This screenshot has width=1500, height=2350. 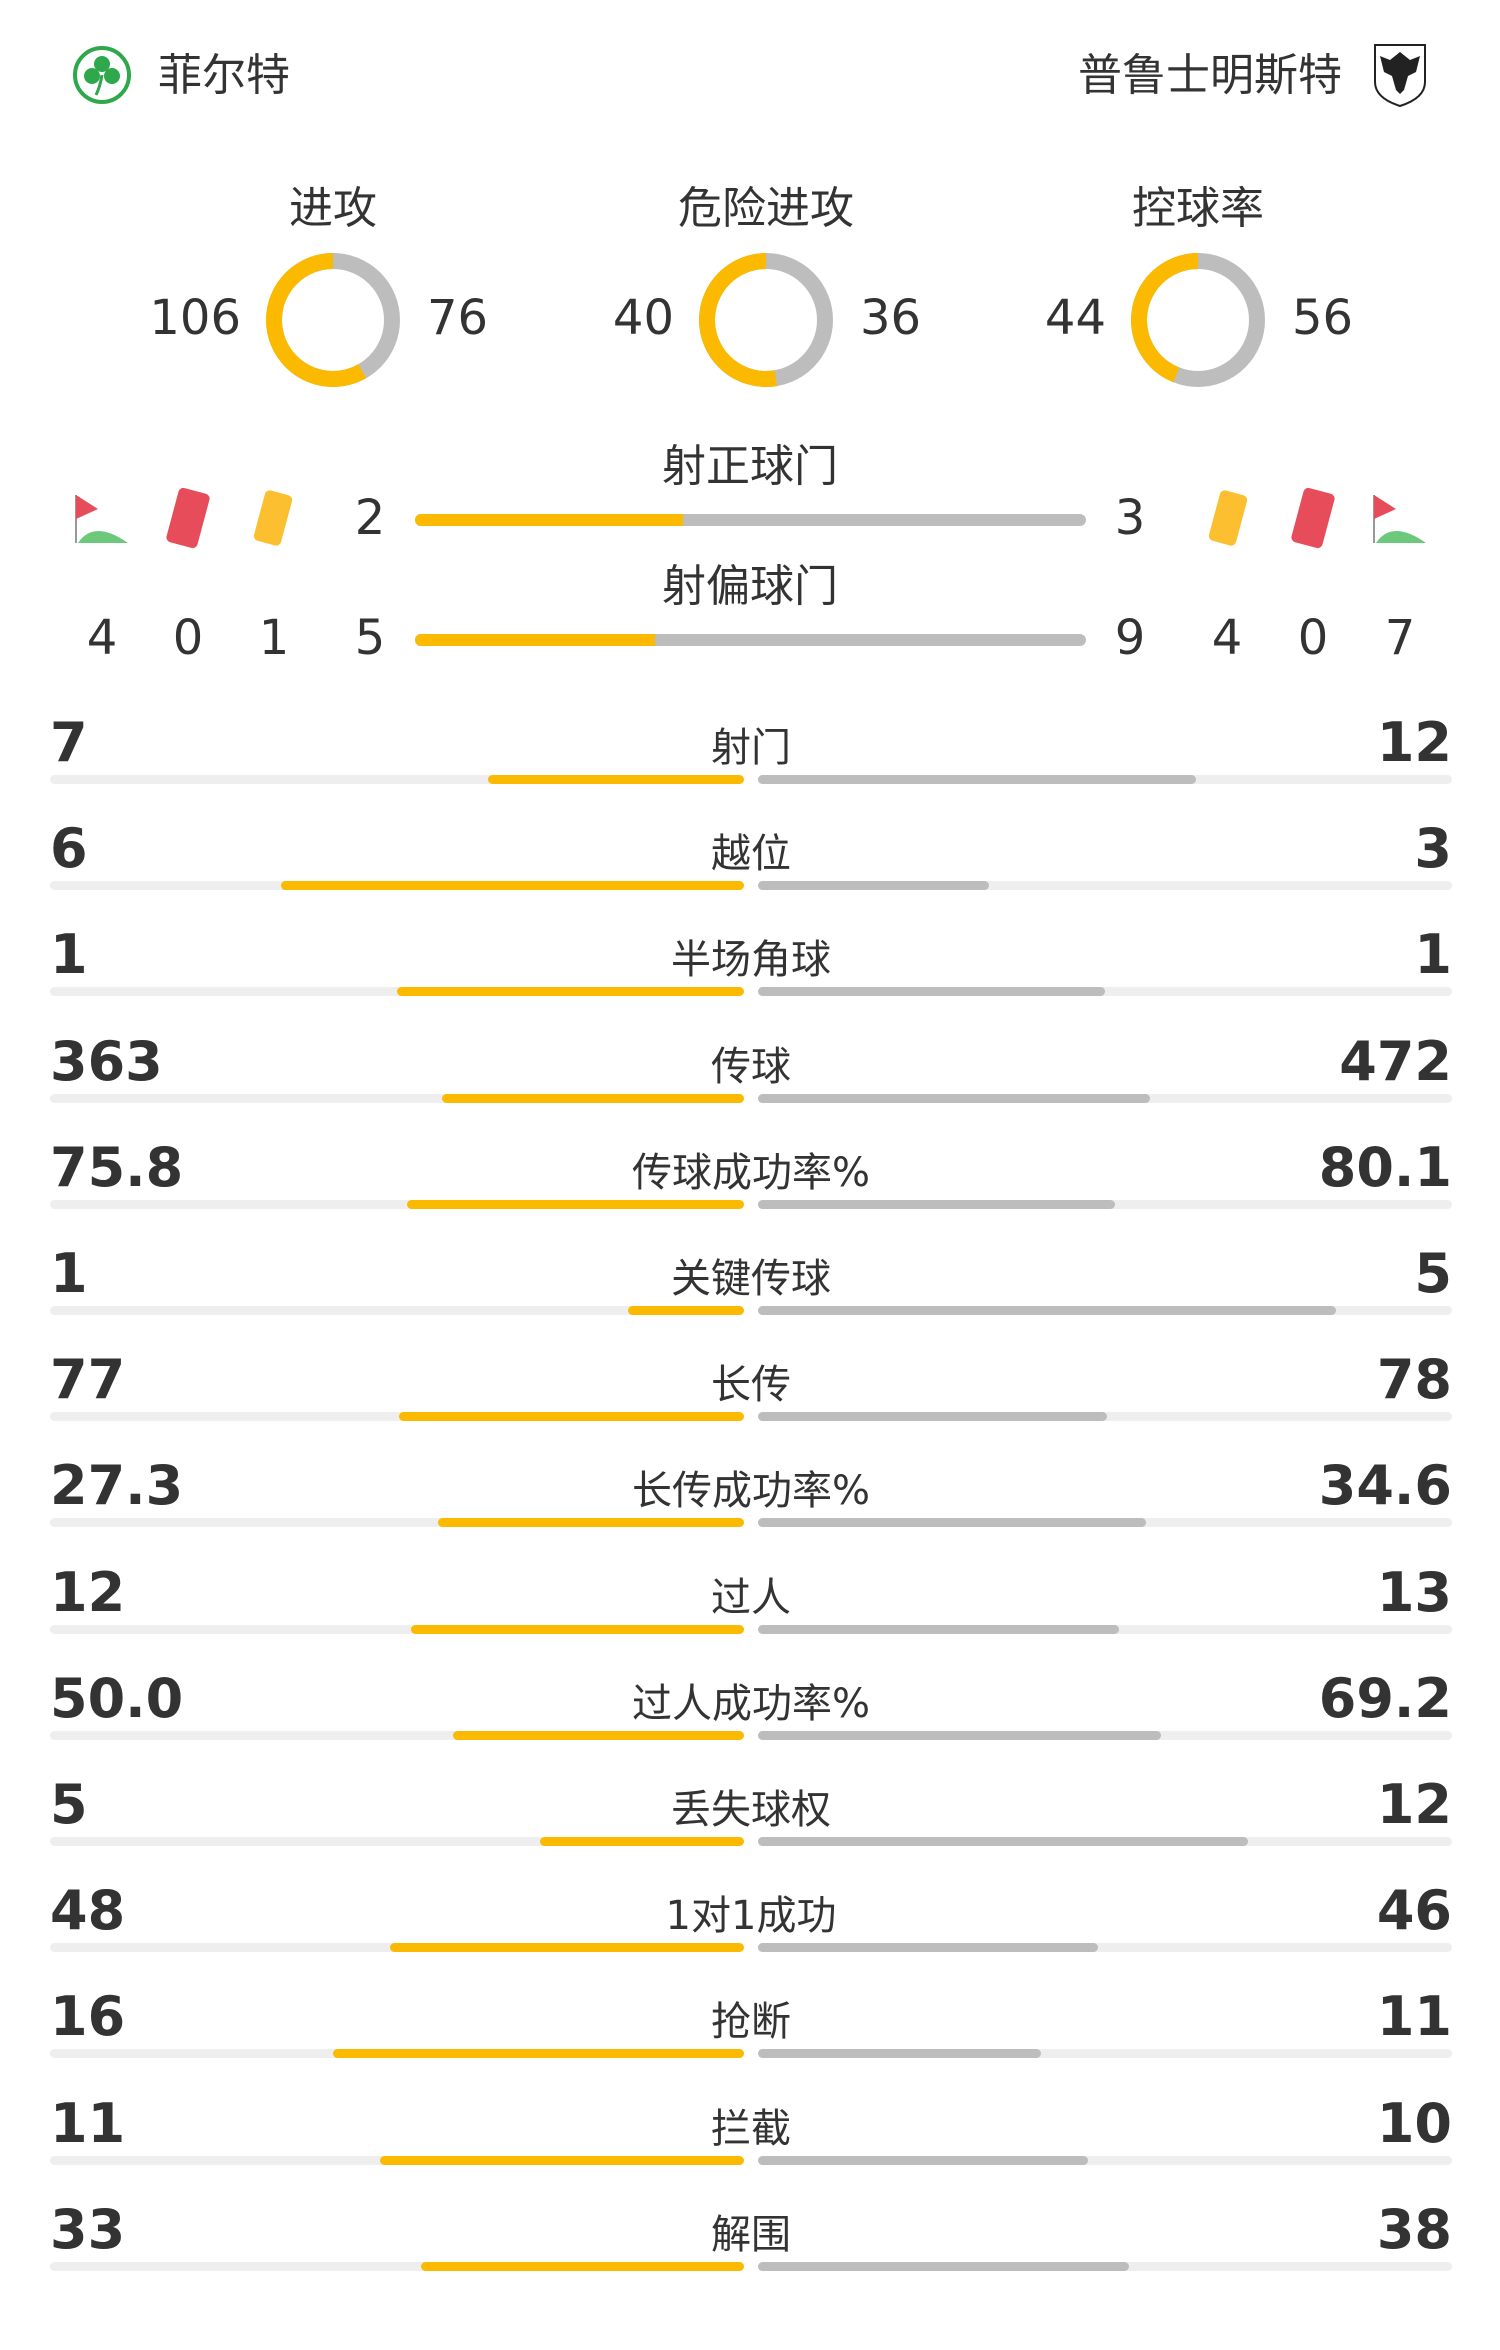 What do you see at coordinates (88, 1592) in the screenshot?
I see `stat-home-value: 12` at bounding box center [88, 1592].